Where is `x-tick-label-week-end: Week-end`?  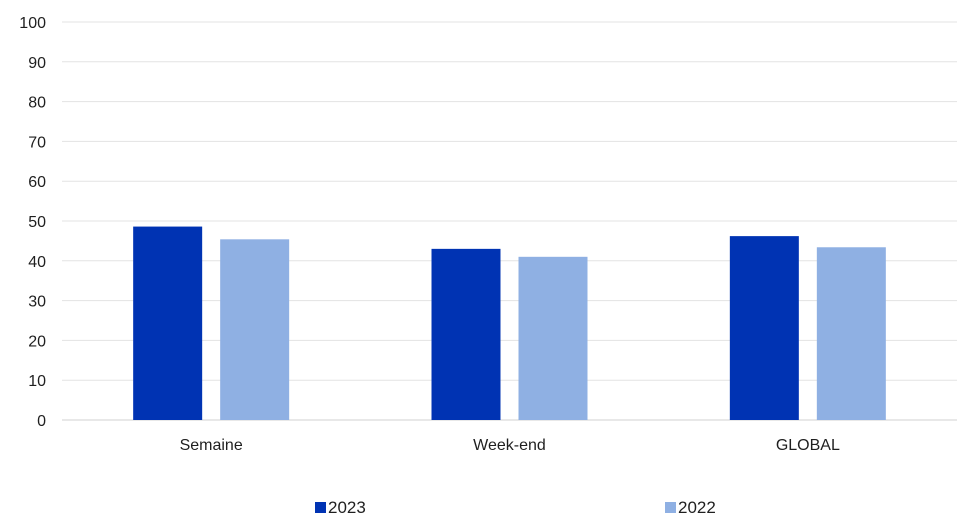
x-tick-label-week-end: Week-end is located at coordinates (509, 445).